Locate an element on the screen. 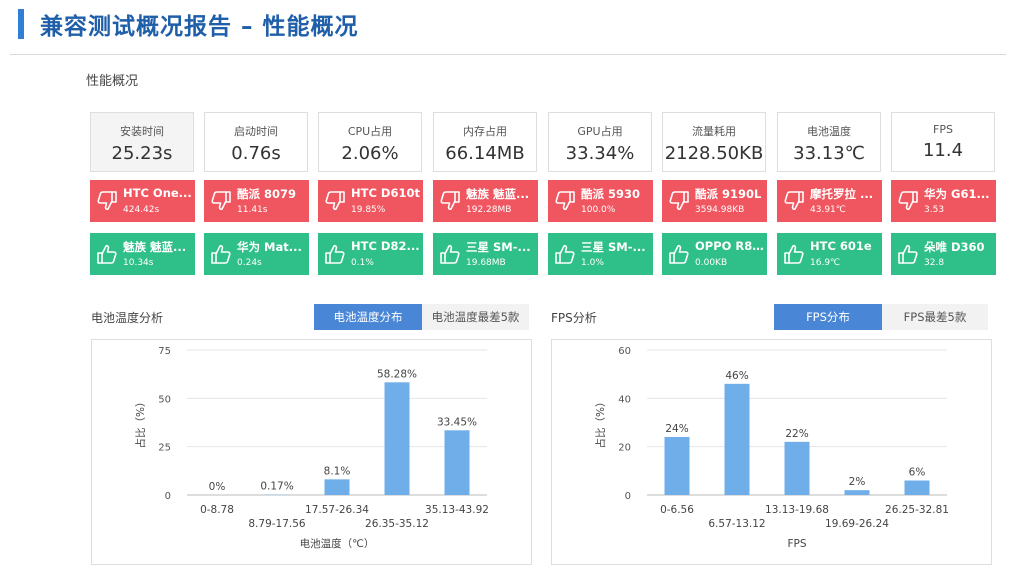 Image resolution: width=1016 pixels, height=583 pixels. device-value: 10.34s is located at coordinates (138, 263).